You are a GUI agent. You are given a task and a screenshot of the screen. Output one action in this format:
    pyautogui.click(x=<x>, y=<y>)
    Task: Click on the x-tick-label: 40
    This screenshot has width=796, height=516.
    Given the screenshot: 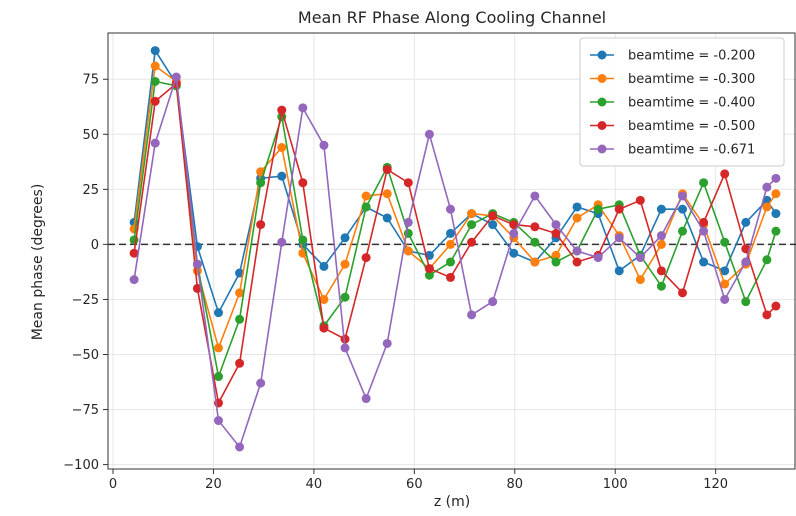 What is the action you would take?
    pyautogui.click(x=314, y=484)
    